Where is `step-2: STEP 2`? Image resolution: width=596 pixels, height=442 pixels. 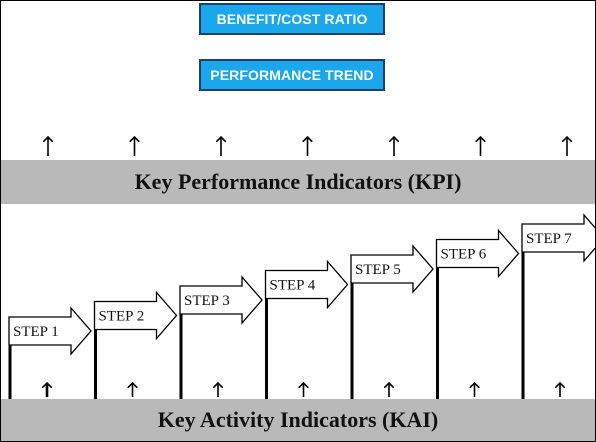
step-2: STEP 2 is located at coordinates (135, 344).